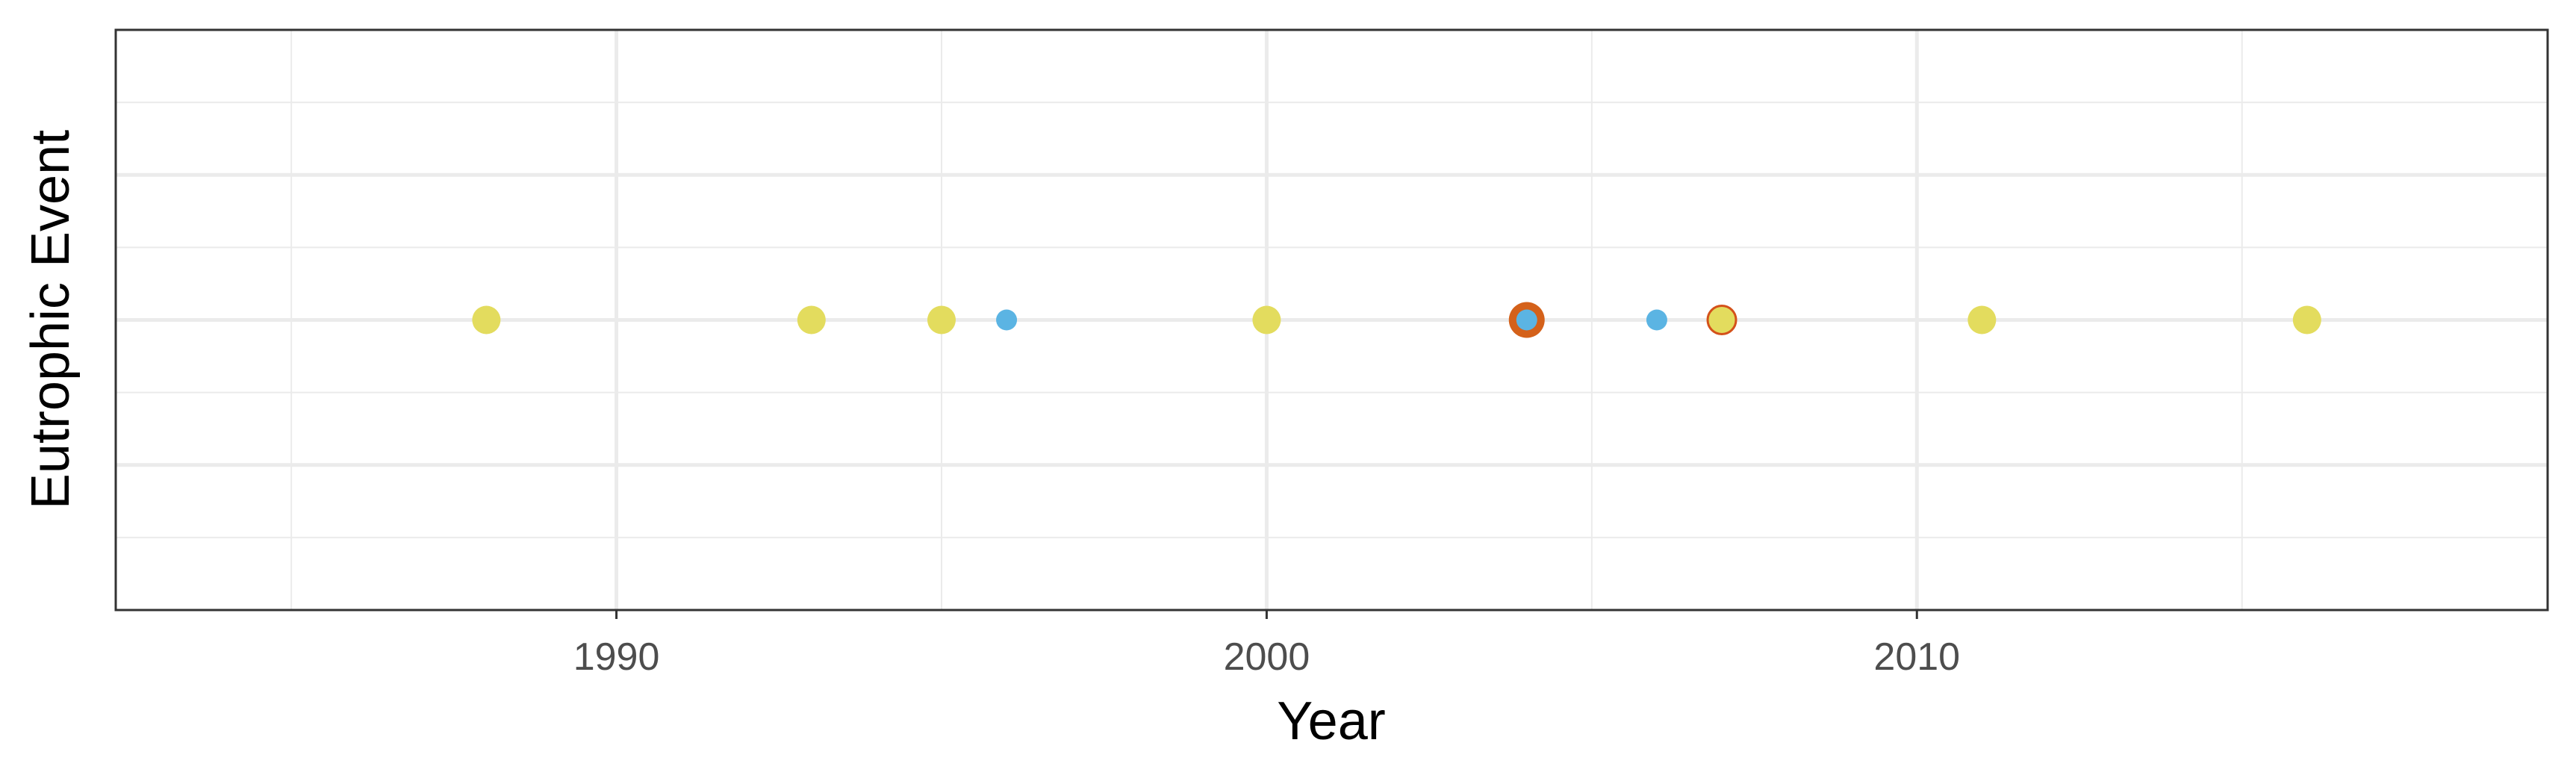  What do you see at coordinates (616, 657) in the screenshot?
I see `x-tick-label: 1990` at bounding box center [616, 657].